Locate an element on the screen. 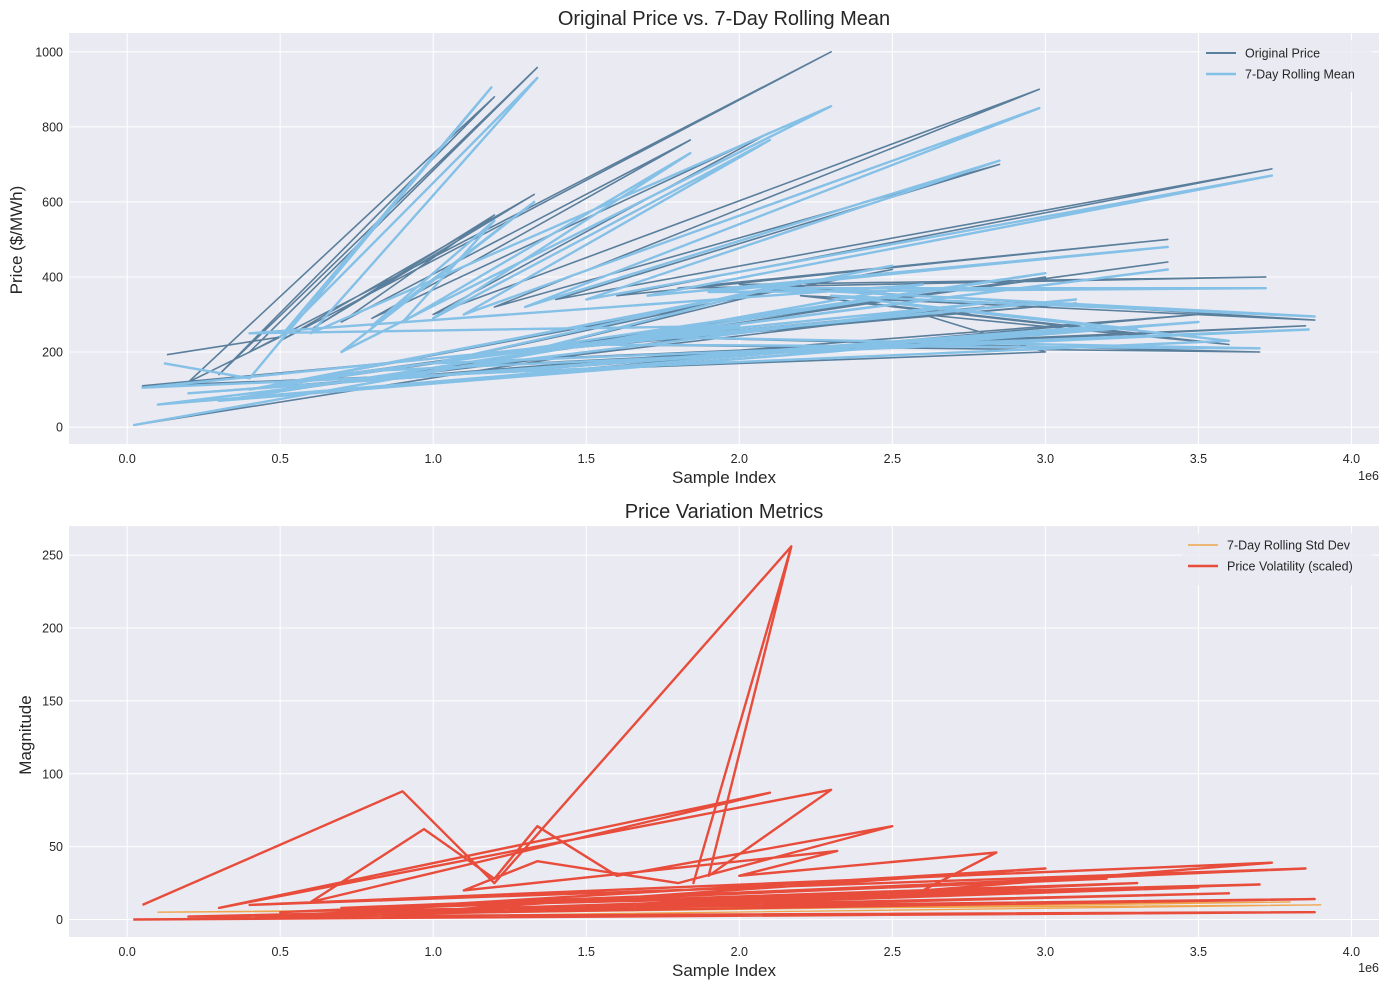 The height and width of the screenshot is (989, 1389). y-tick-label: 250 is located at coordinates (52, 556).